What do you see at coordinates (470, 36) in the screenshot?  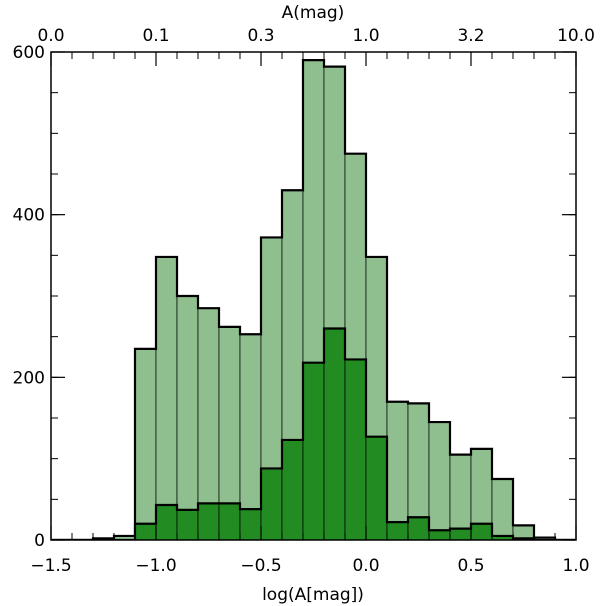 I see `top-tick-label-4: 3.2` at bounding box center [470, 36].